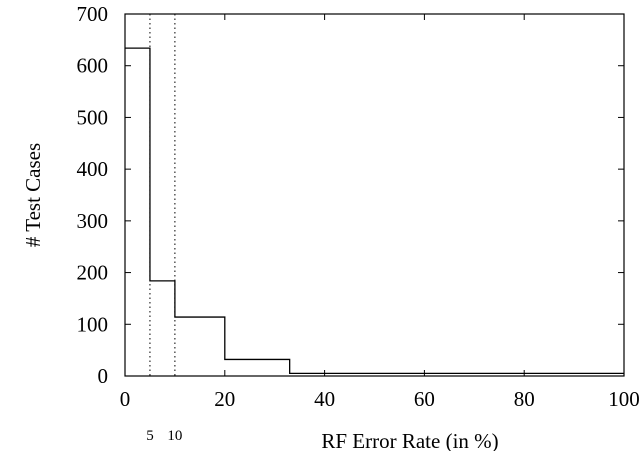 The width and height of the screenshot is (642, 451). I want to click on y-axis-title: # Test Cases, so click(33, 195).